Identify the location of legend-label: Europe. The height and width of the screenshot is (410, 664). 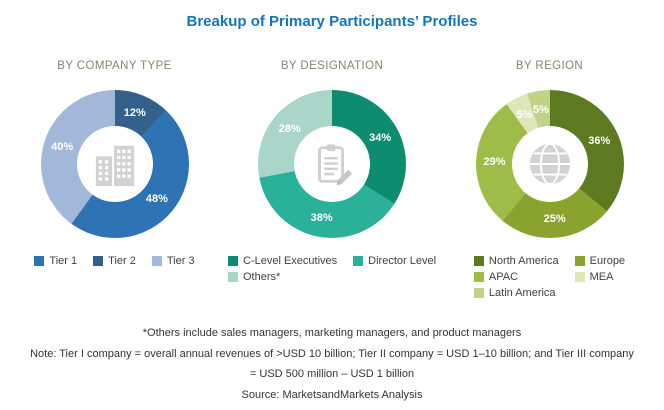
(607, 261).